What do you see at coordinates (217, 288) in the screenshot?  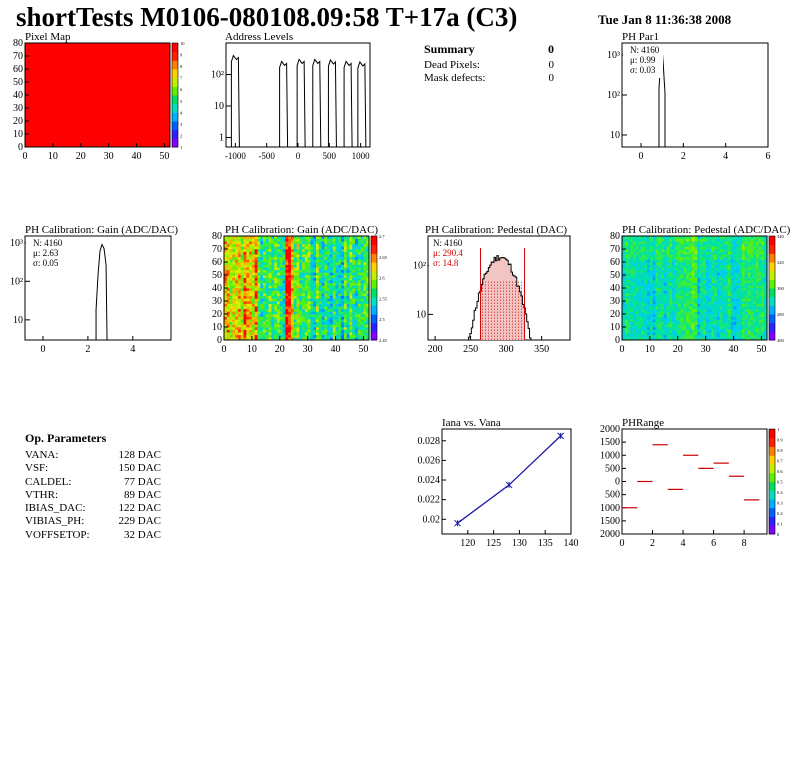 I see `gain-map-y-tick-label: 40` at bounding box center [217, 288].